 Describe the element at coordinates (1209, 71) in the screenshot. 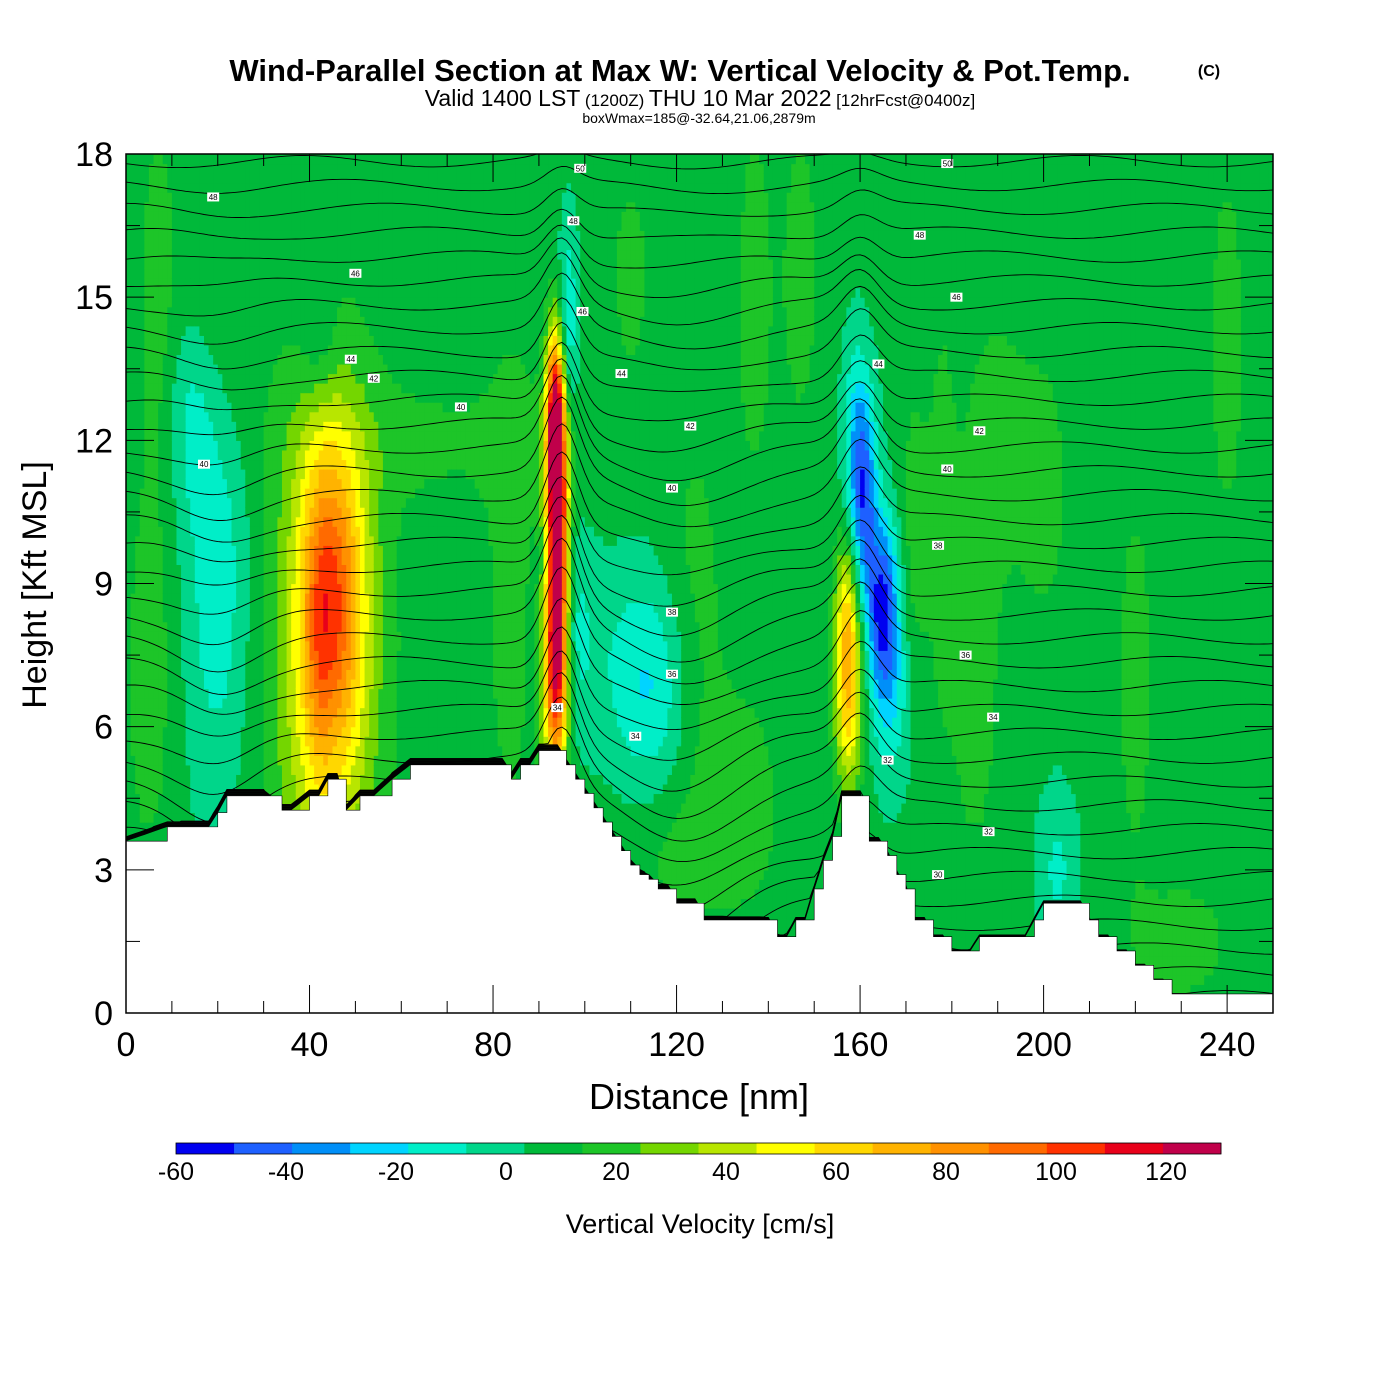

I see `copyright-mark: (C)` at that location.